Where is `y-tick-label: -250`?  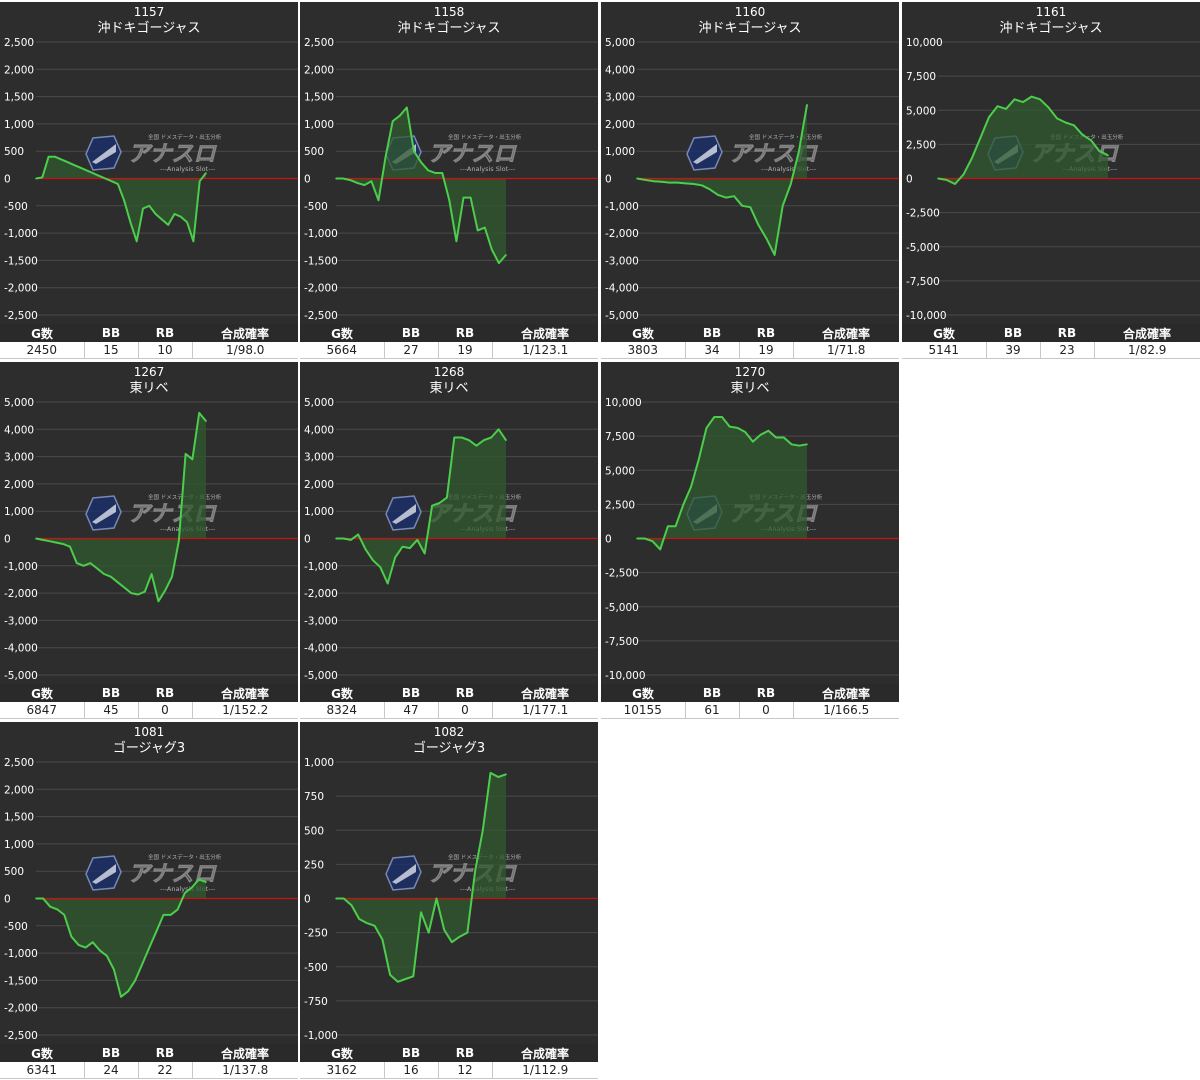
y-tick-label: -250 is located at coordinates (316, 934).